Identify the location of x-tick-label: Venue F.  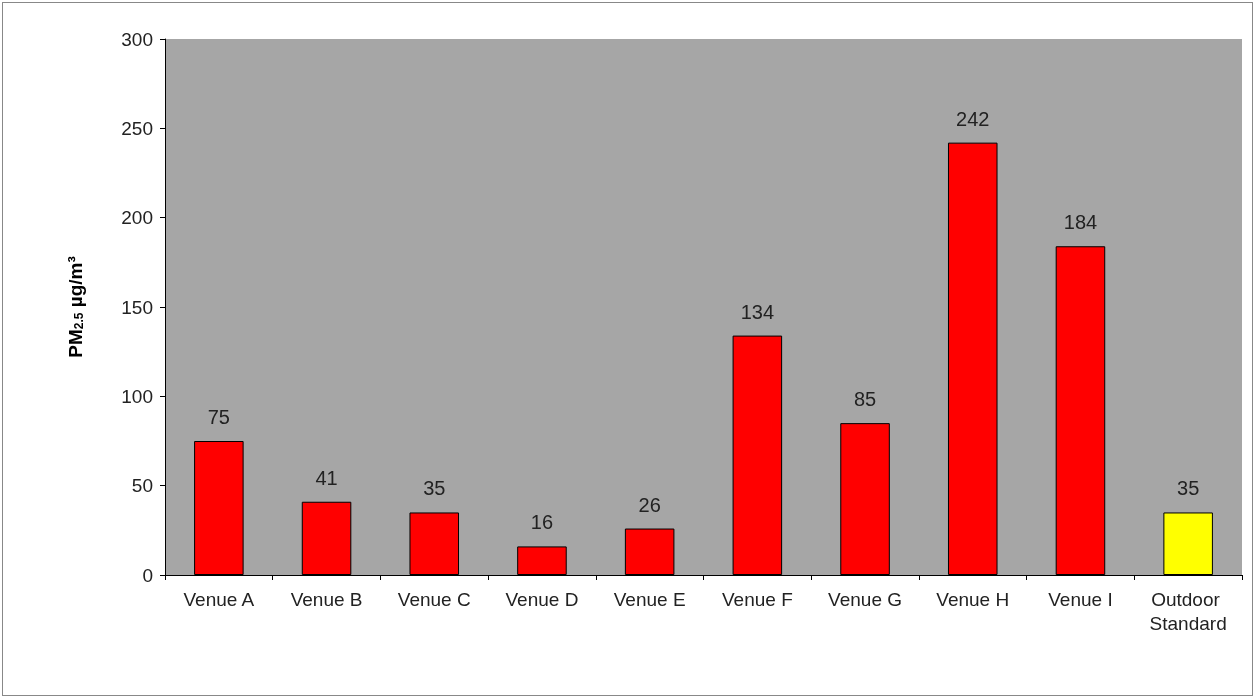
(757, 599).